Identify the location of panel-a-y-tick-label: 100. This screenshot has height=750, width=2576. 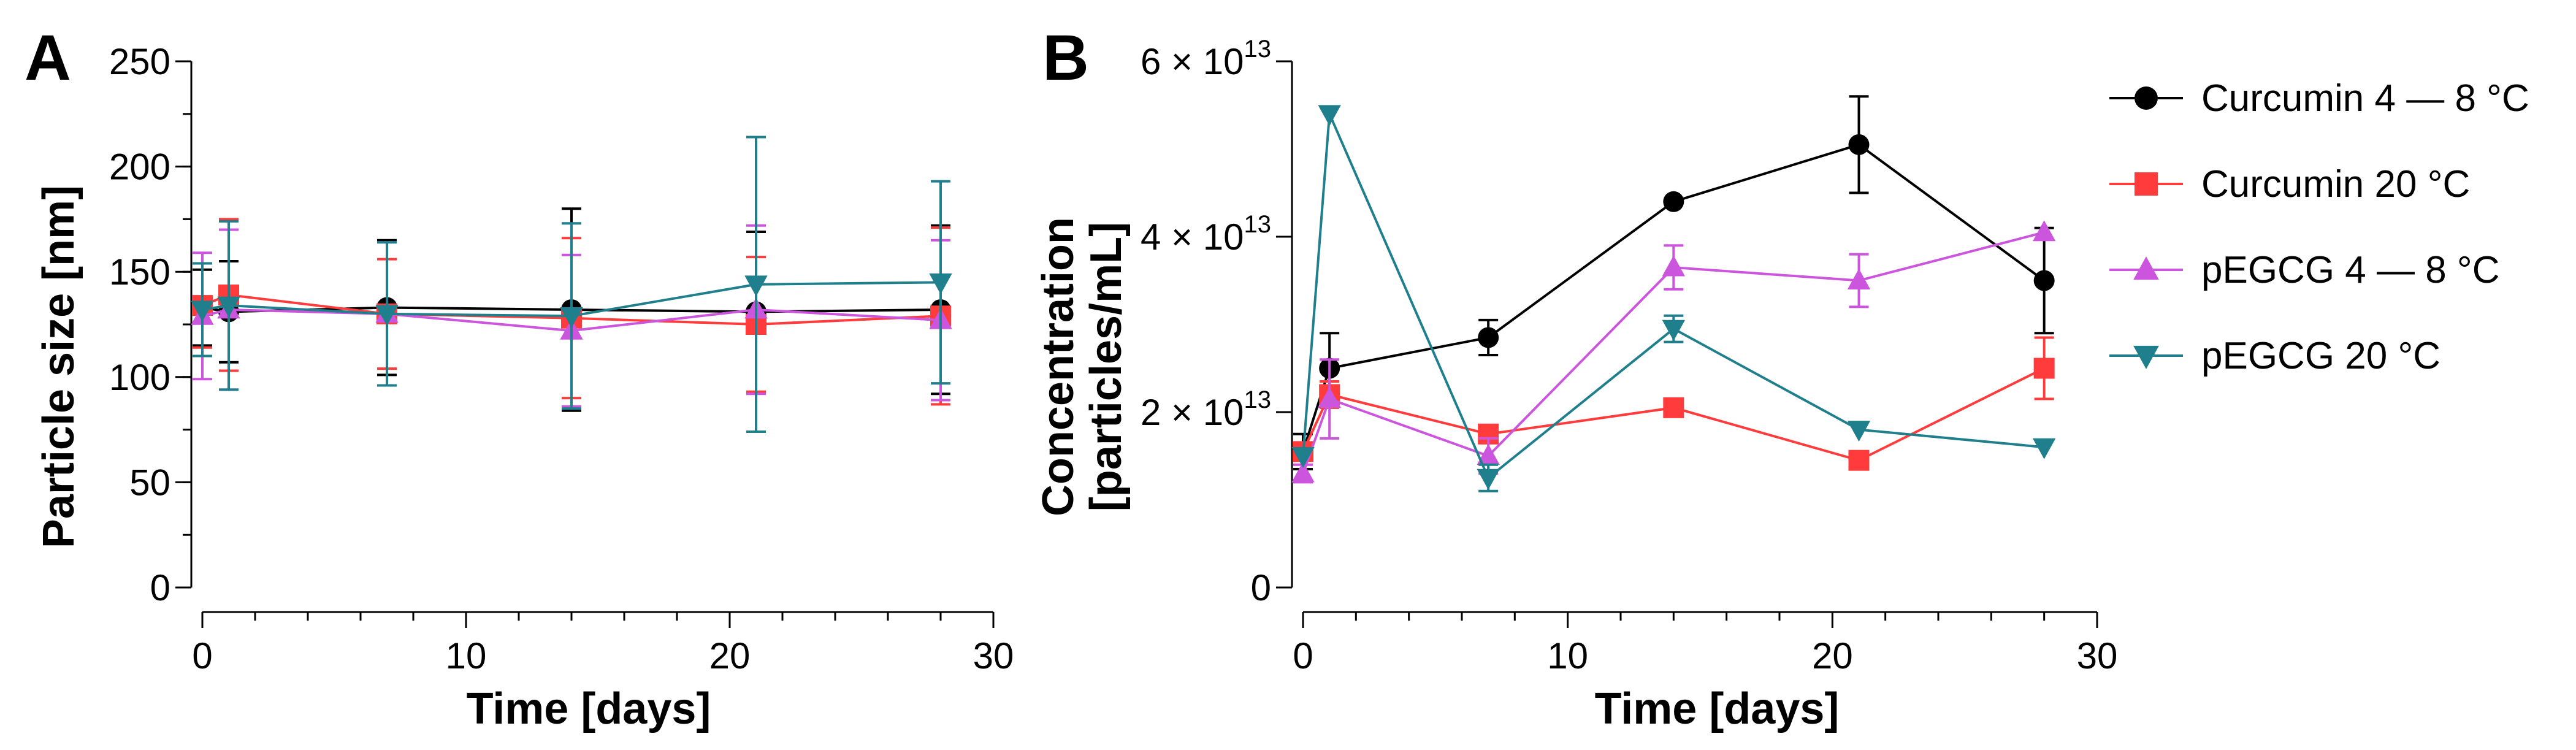
(139, 378).